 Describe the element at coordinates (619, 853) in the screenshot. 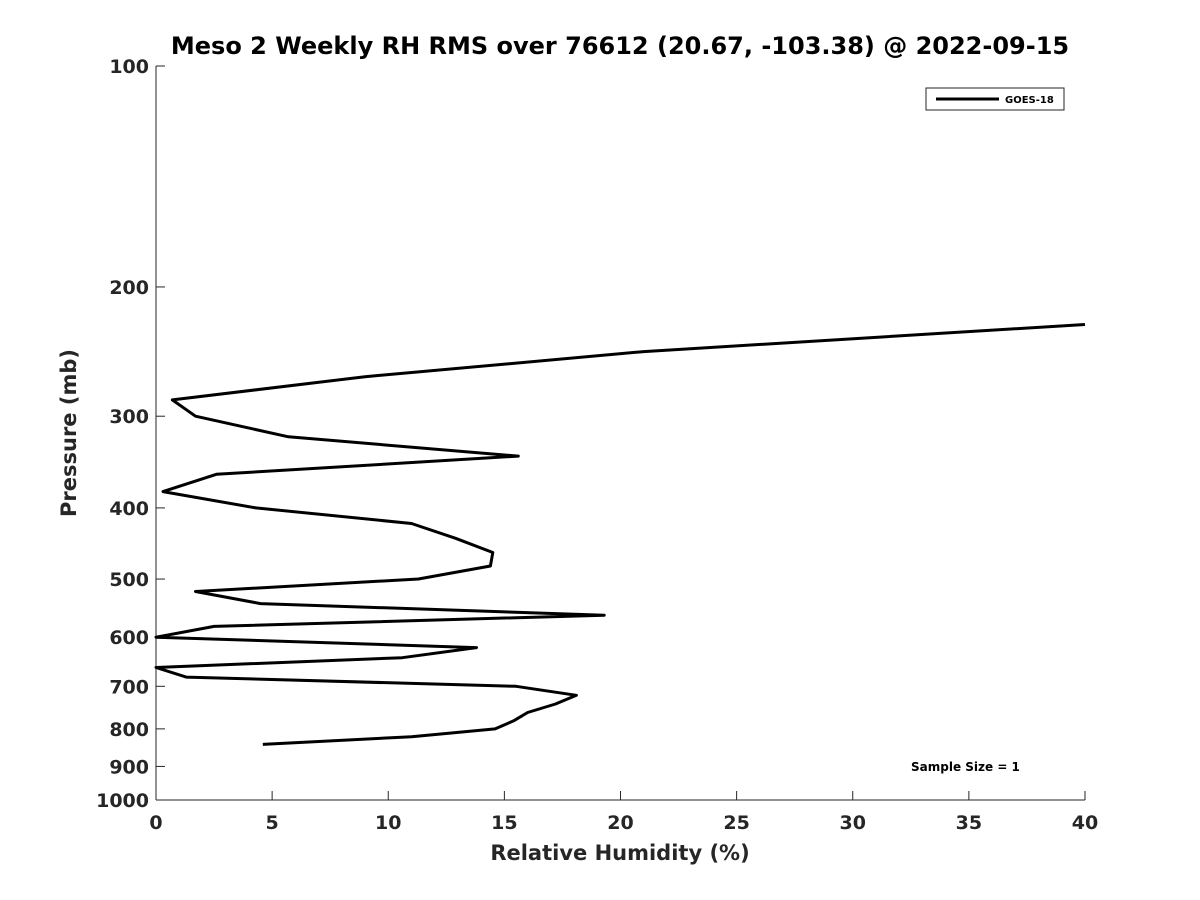

I see `x-axis-label: Relative Humidity (%)` at that location.